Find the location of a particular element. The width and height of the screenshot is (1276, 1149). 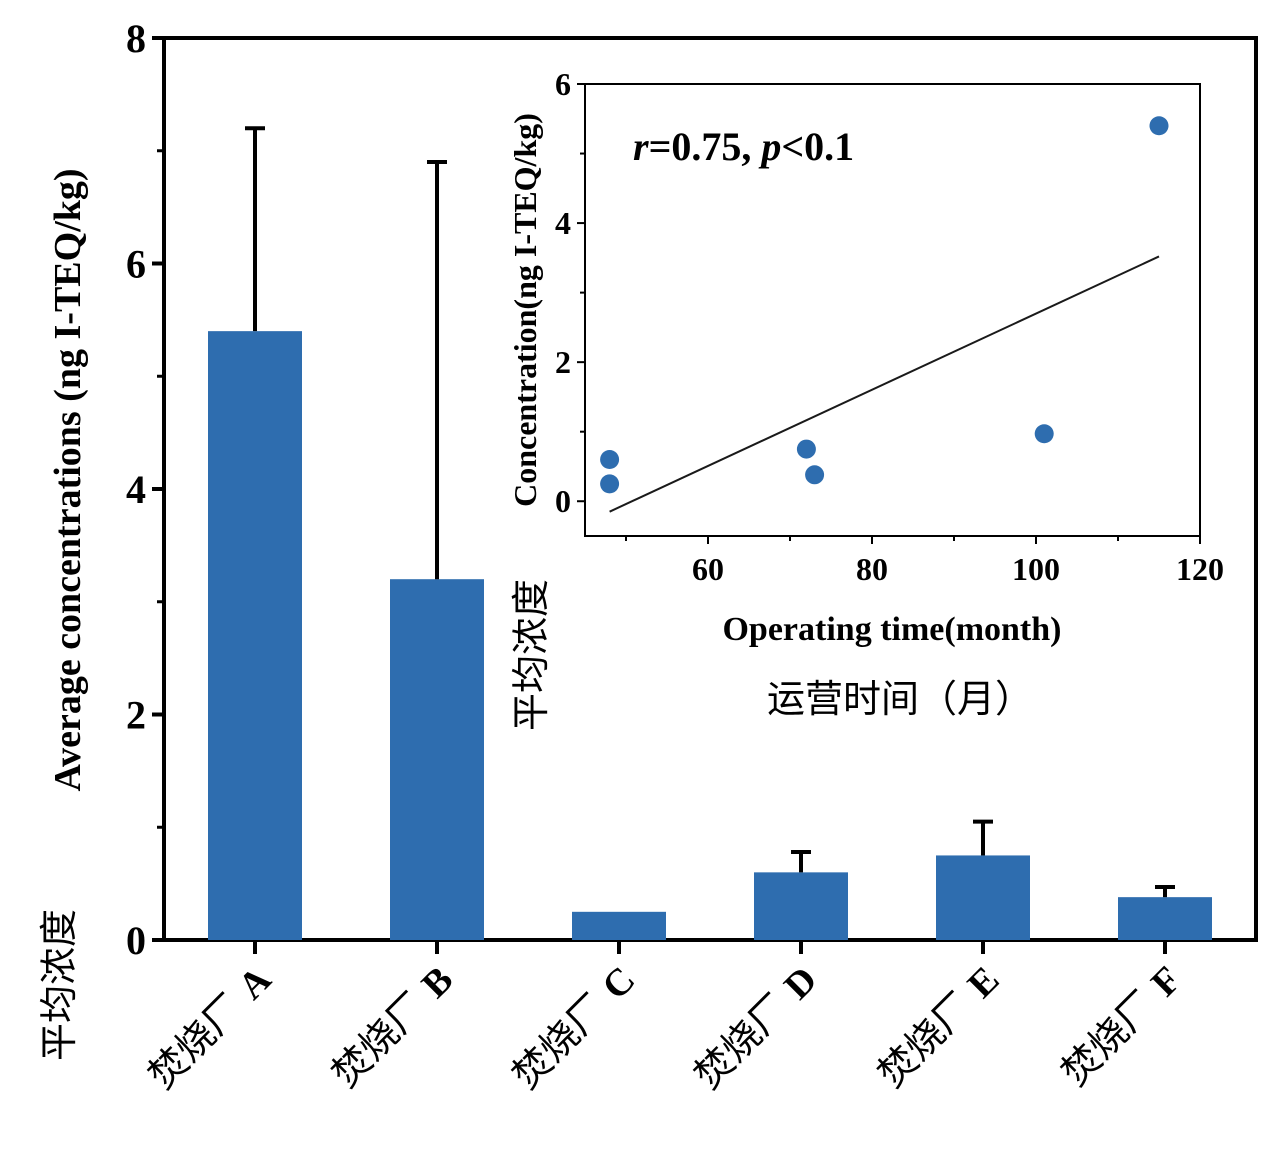

inset-y-tick-label: 0 is located at coordinates (563, 501).